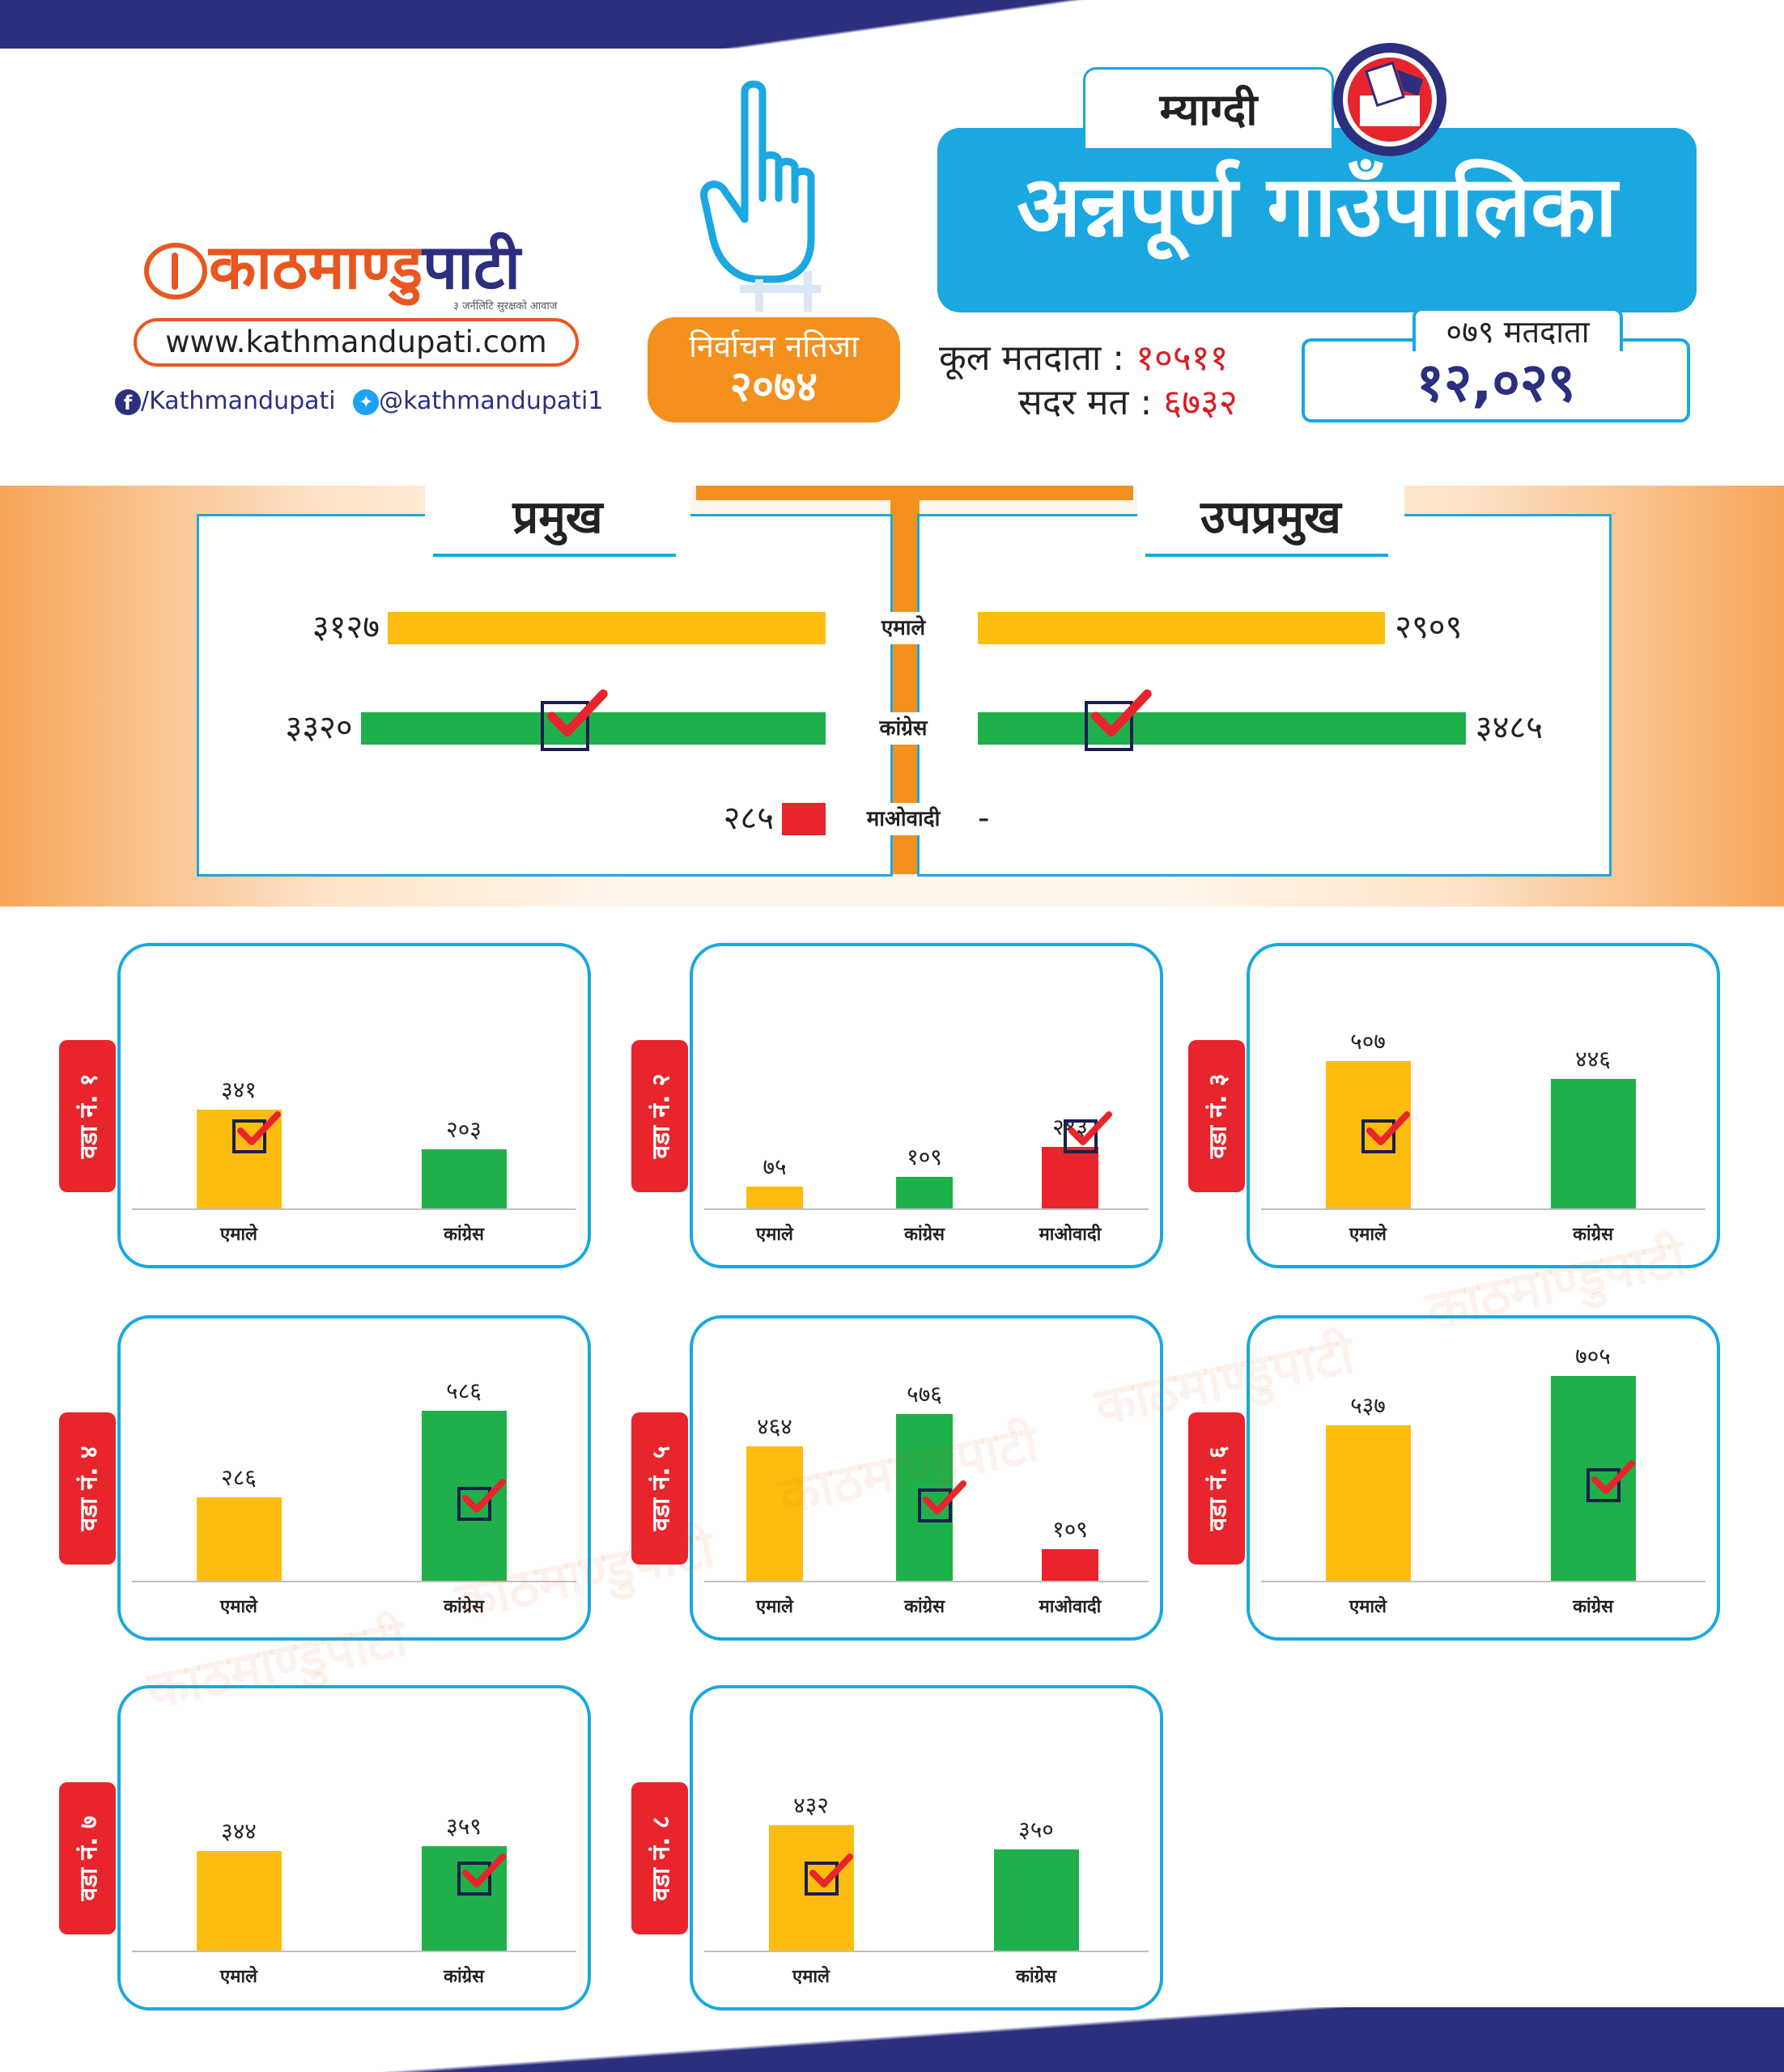 This screenshot has height=2072, width=1784. Describe the element at coordinates (811, 1805) in the screenshot. I see `ward-bar-value-label: ४३२` at that location.